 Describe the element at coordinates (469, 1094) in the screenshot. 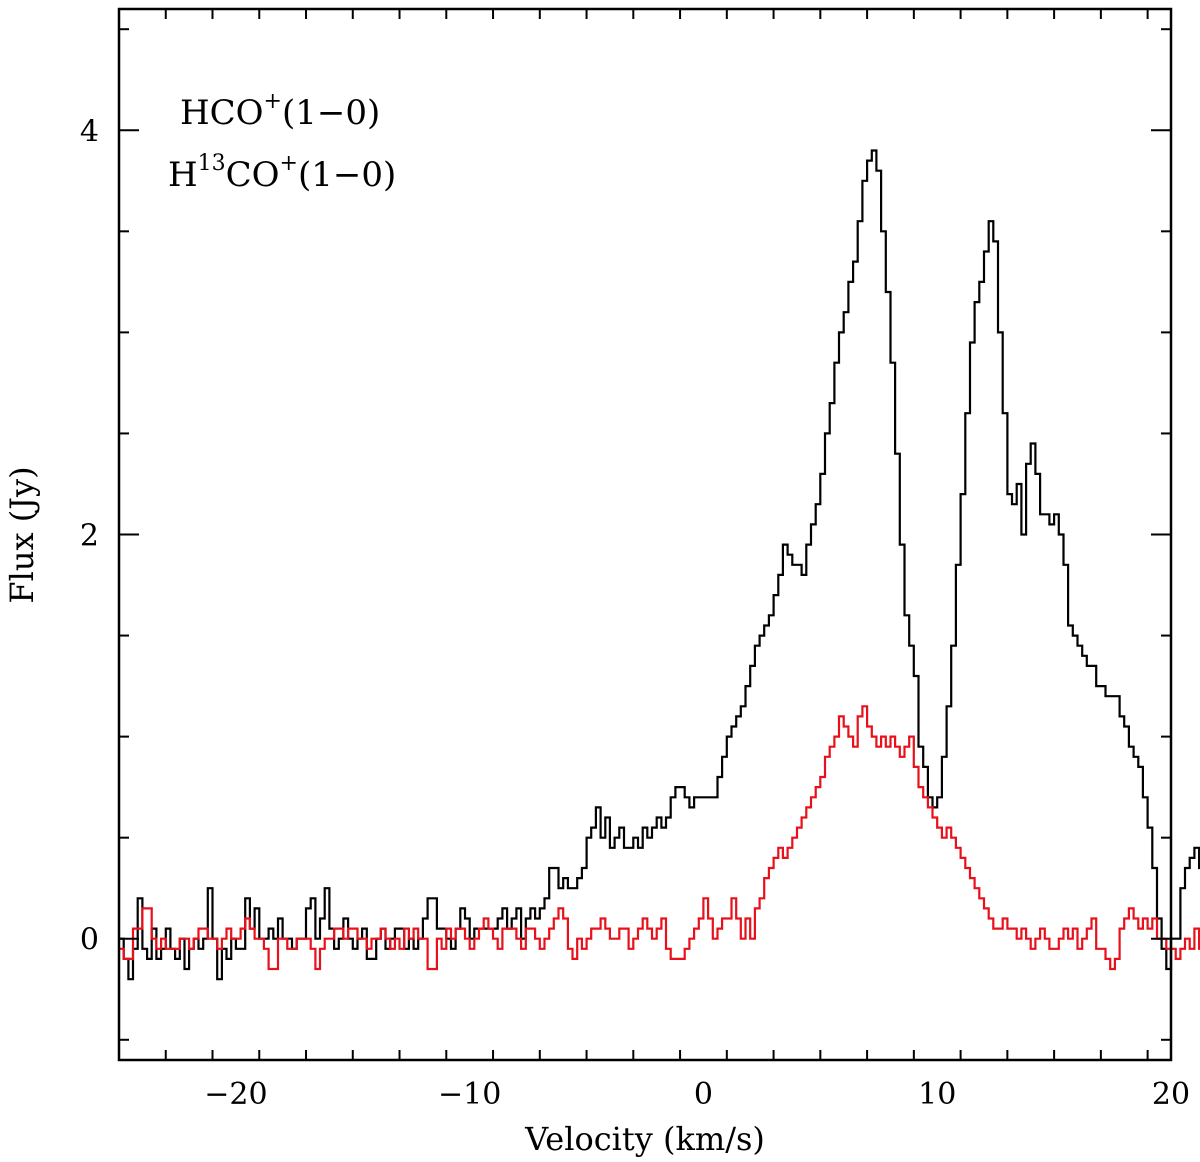

I see `x-tick-label: −10` at that location.